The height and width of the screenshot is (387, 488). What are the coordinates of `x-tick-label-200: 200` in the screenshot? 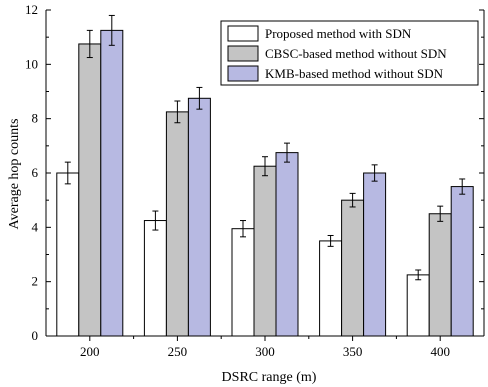 It's located at (90, 351).